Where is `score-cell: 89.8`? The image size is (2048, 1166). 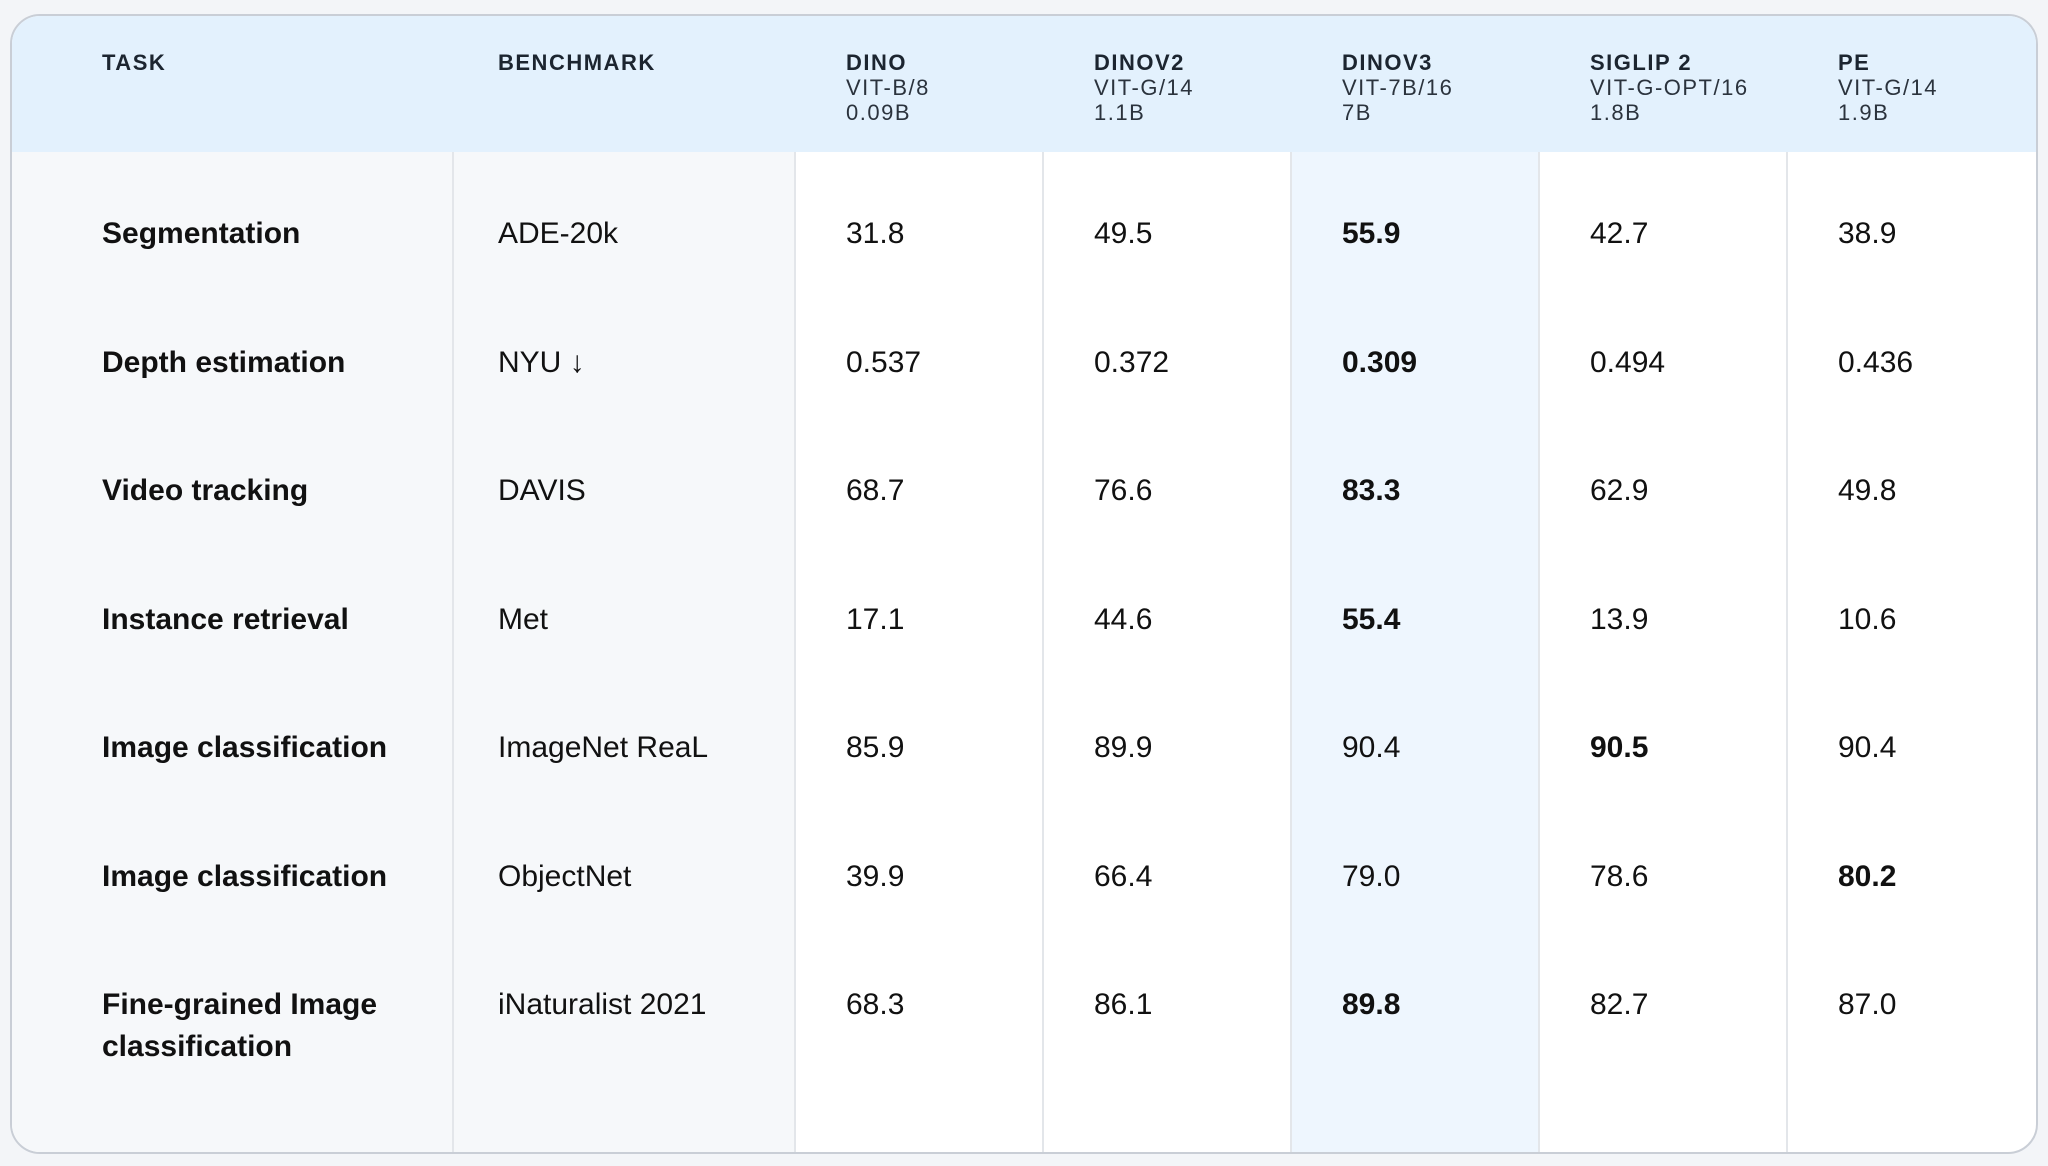
score-cell: 89.8 is located at coordinates (1371, 1004).